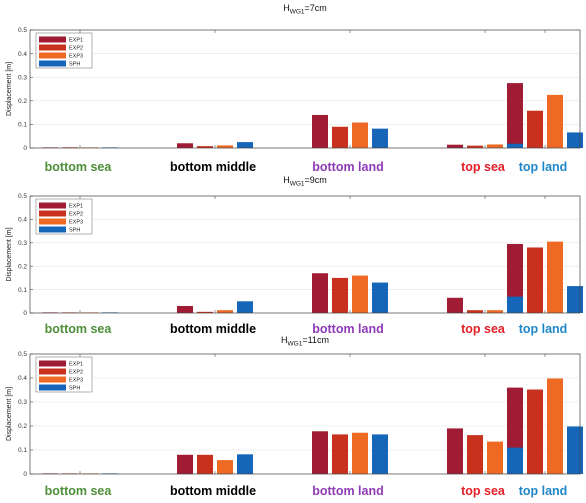  Describe the element at coordinates (22, 290) in the screenshot. I see `y-tick-label: 0.1` at that location.